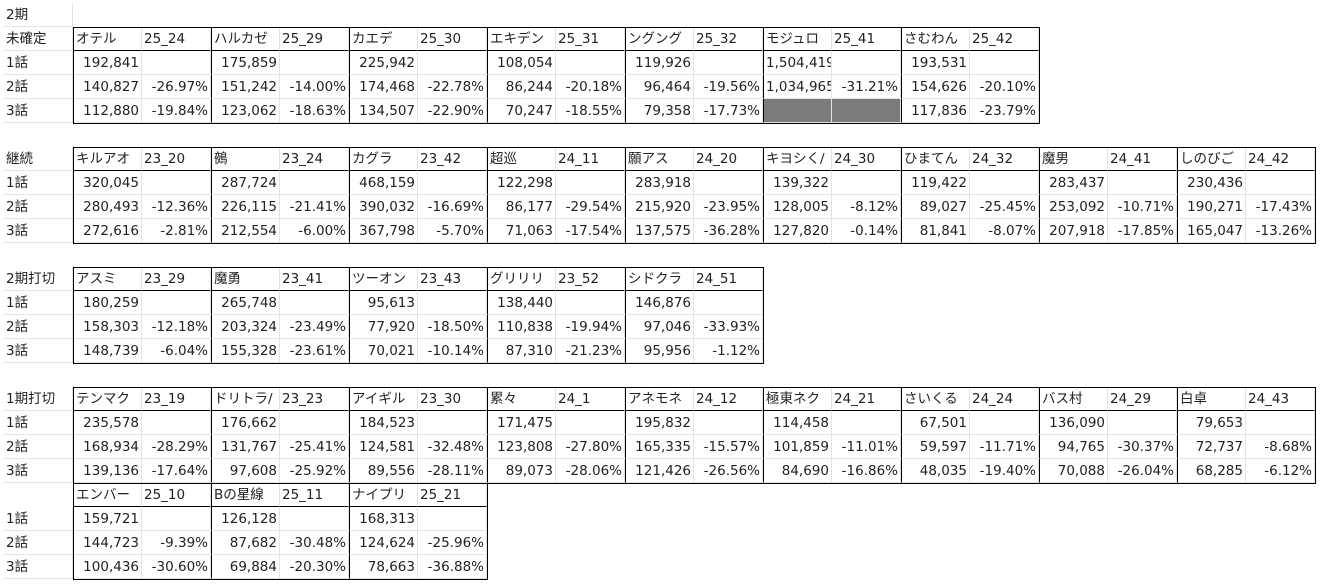 Image resolution: width=1325 pixels, height=587 pixels. I want to click on views-cell: 235,578, so click(107, 423).